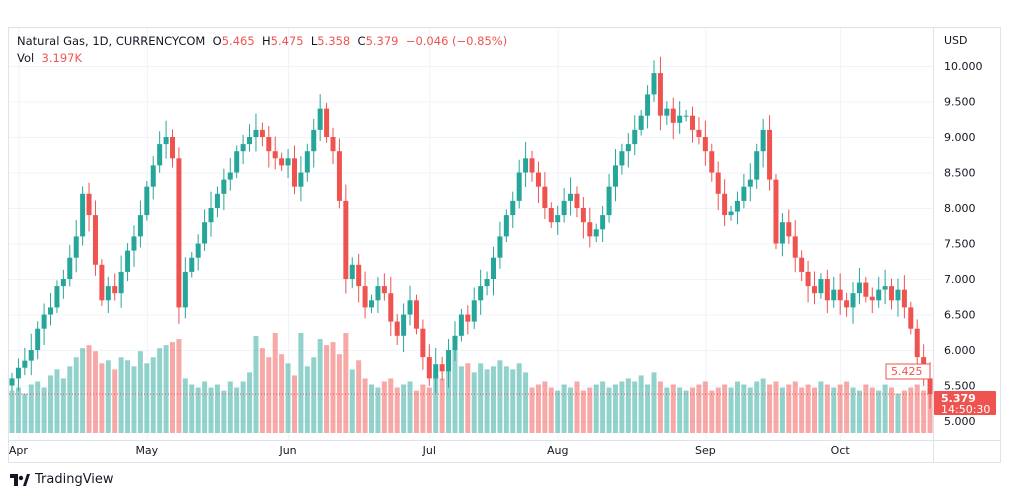 This screenshot has height=498, width=1012. I want to click on price-tick-label: 7.000, so click(960, 279).